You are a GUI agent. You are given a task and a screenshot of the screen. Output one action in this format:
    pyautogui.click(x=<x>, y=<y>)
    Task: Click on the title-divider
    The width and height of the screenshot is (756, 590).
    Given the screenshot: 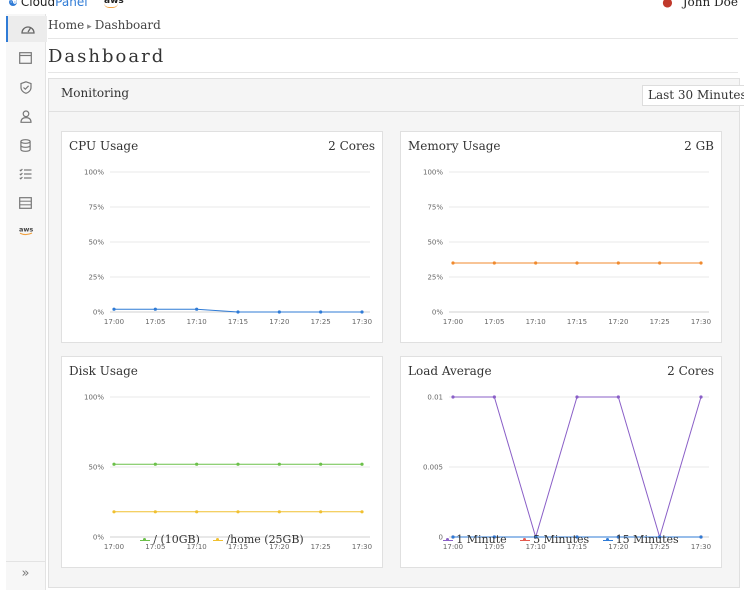 What is the action you would take?
    pyautogui.click(x=393, y=72)
    